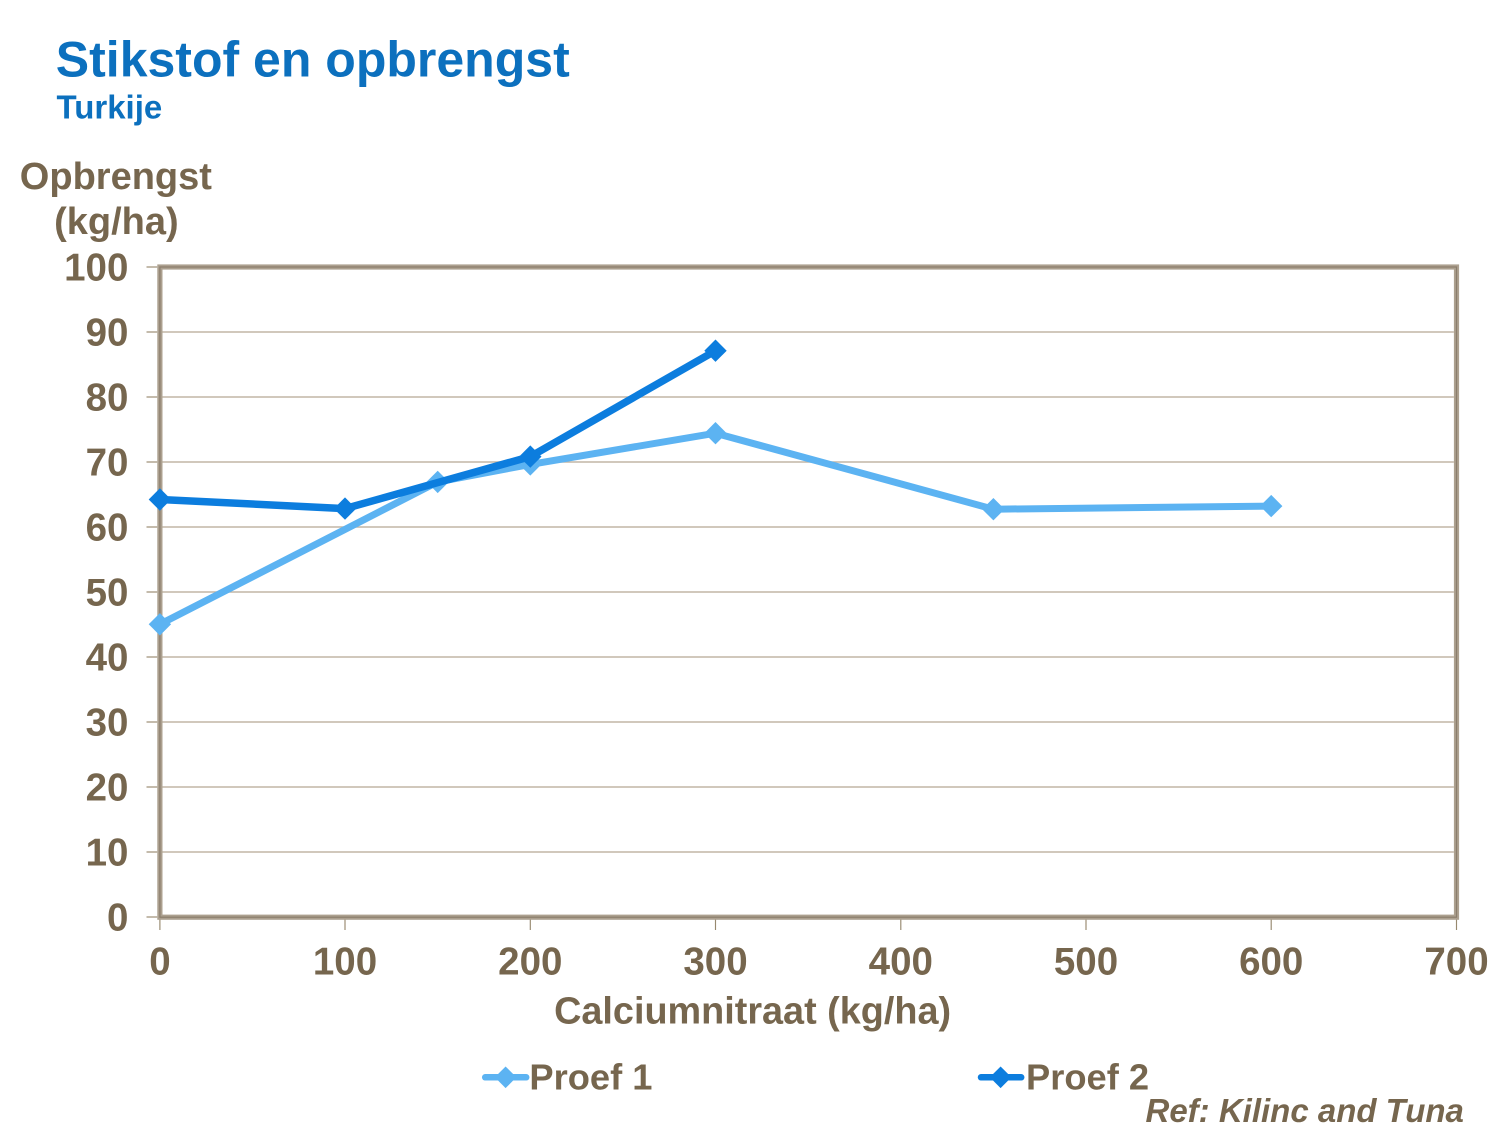 The image size is (1500, 1125). Describe the element at coordinates (107, 852) in the screenshot. I see `svg-text: 10` at that location.